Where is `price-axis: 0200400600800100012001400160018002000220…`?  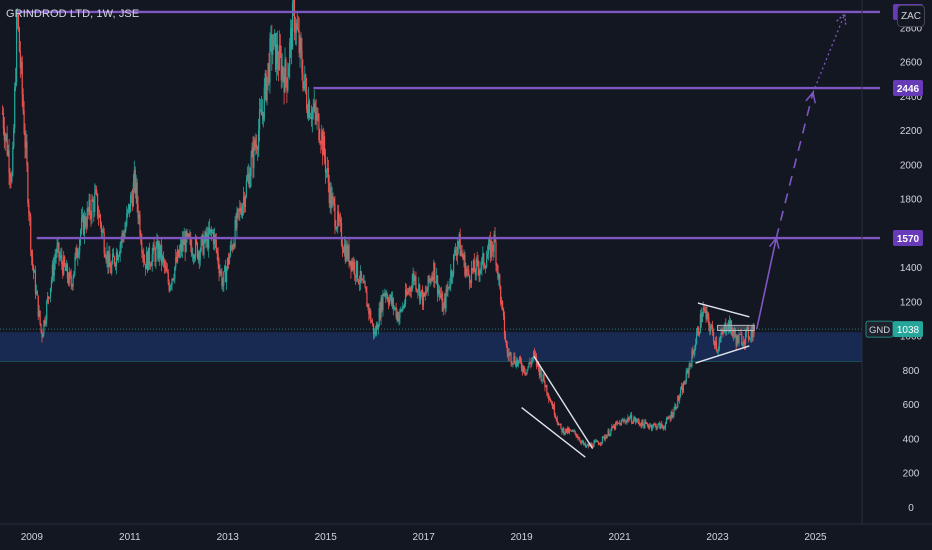 price-axis: 0200400600800100012001400160018002000220… is located at coordinates (911, 268).